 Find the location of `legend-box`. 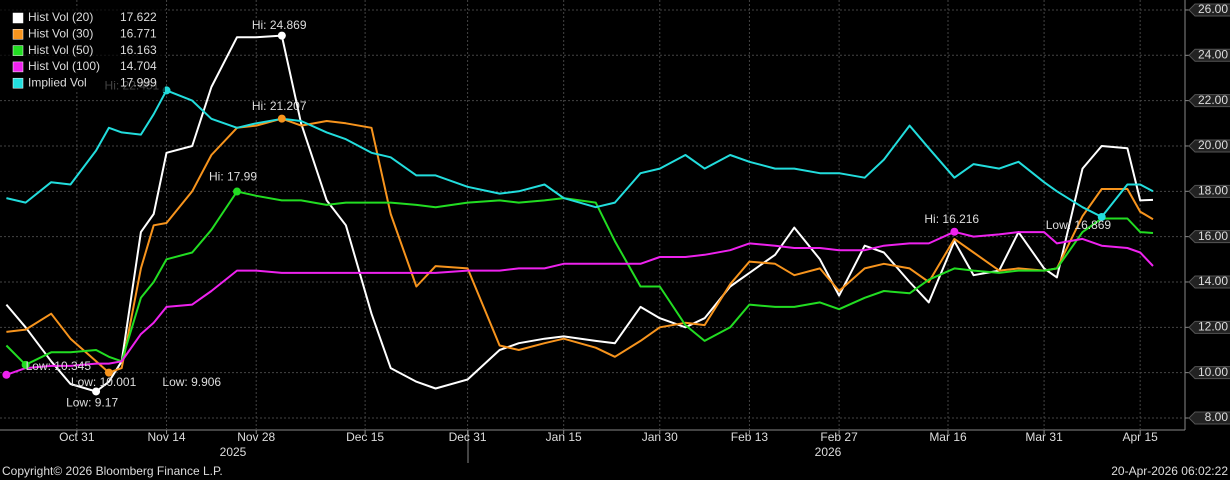

legend-box is located at coordinates (82, 50).